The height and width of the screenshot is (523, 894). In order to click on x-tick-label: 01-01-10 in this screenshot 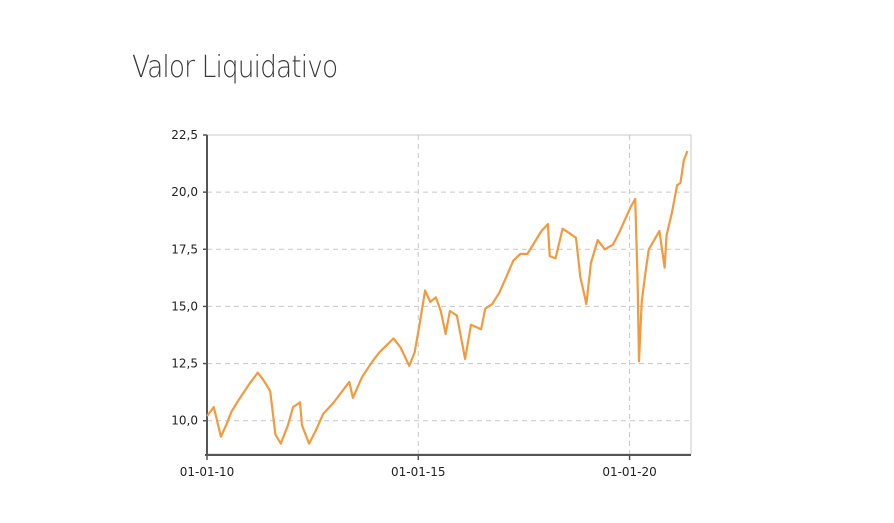, I will do `click(207, 472)`.